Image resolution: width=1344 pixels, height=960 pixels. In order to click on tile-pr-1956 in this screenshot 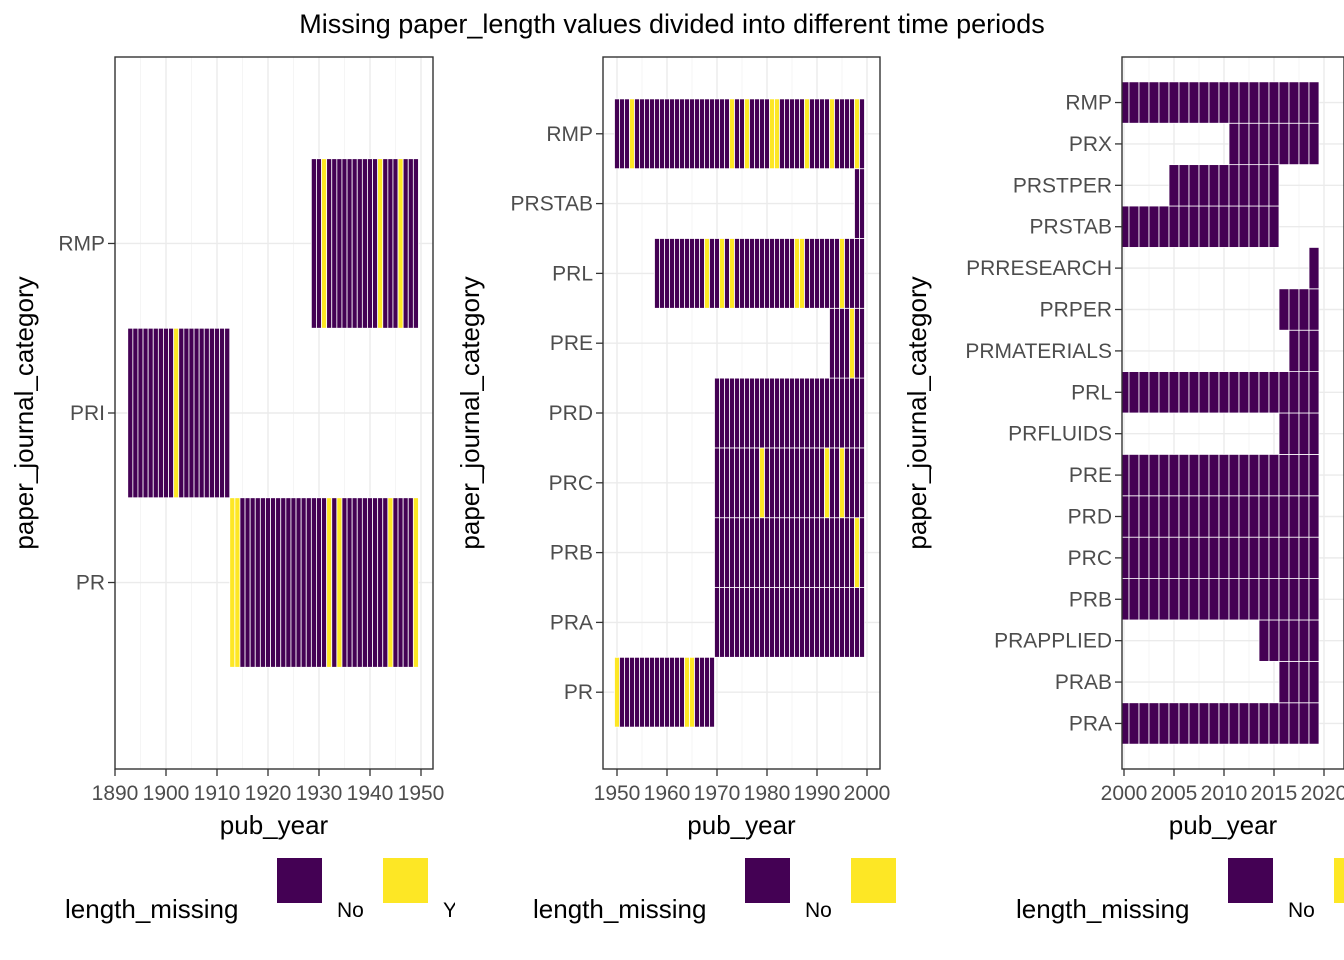, I will do `click(647, 692)`.